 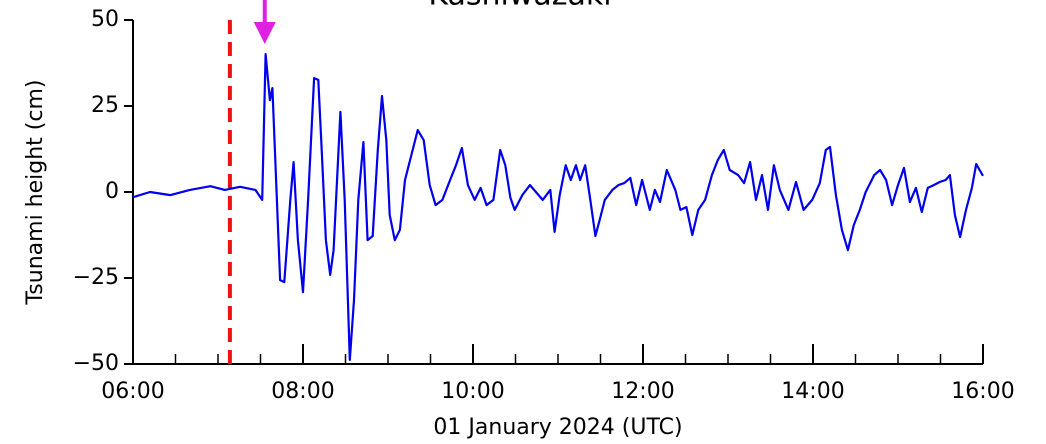 I want to click on x-tick-label: 06:00, so click(x=132, y=391).